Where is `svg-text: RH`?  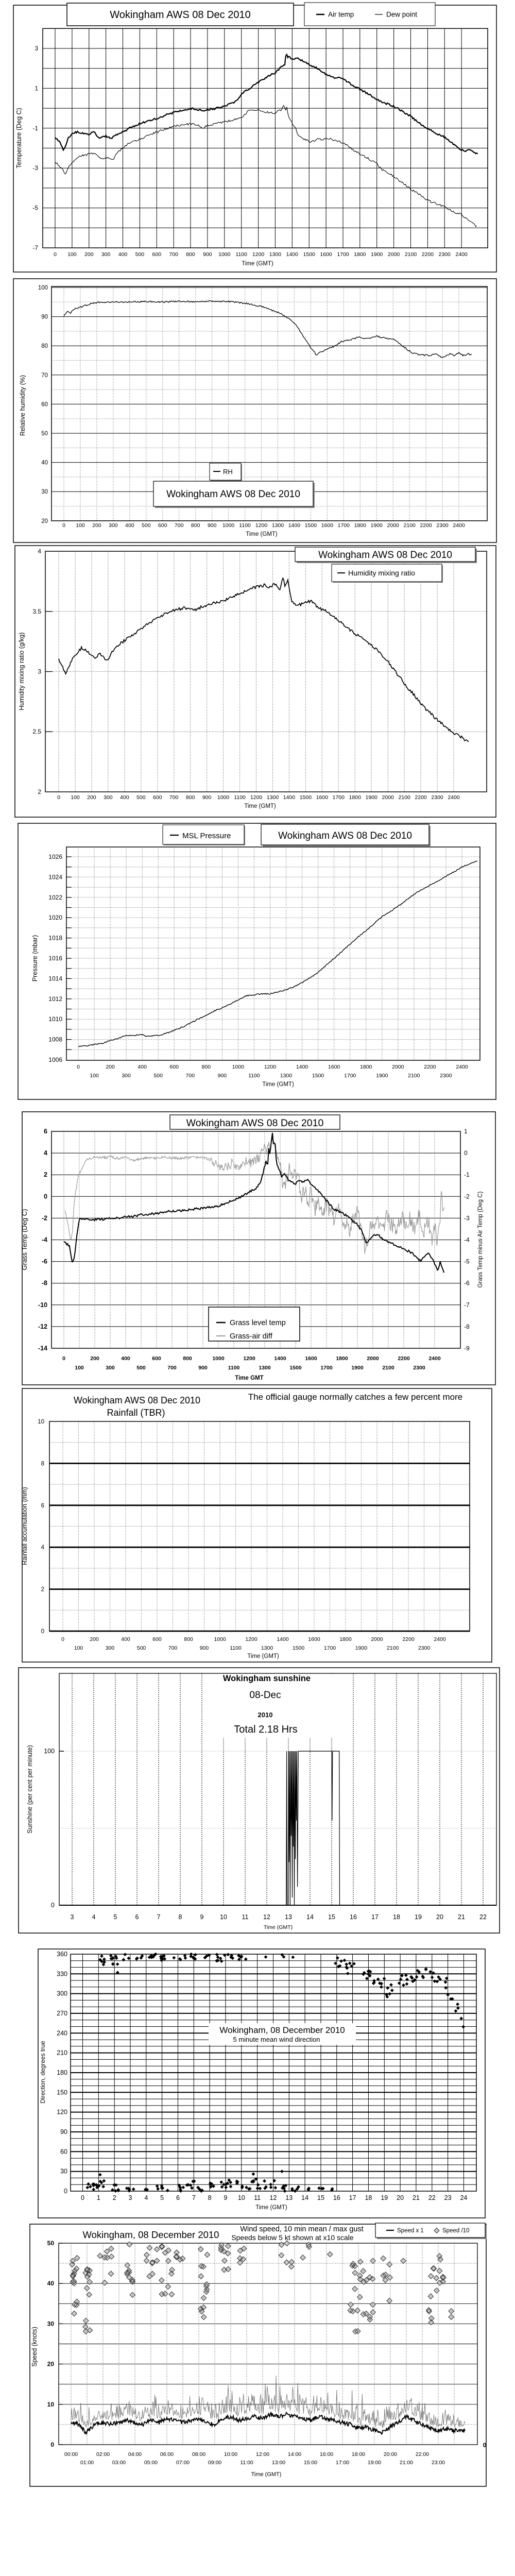
svg-text: RH is located at coordinates (228, 472).